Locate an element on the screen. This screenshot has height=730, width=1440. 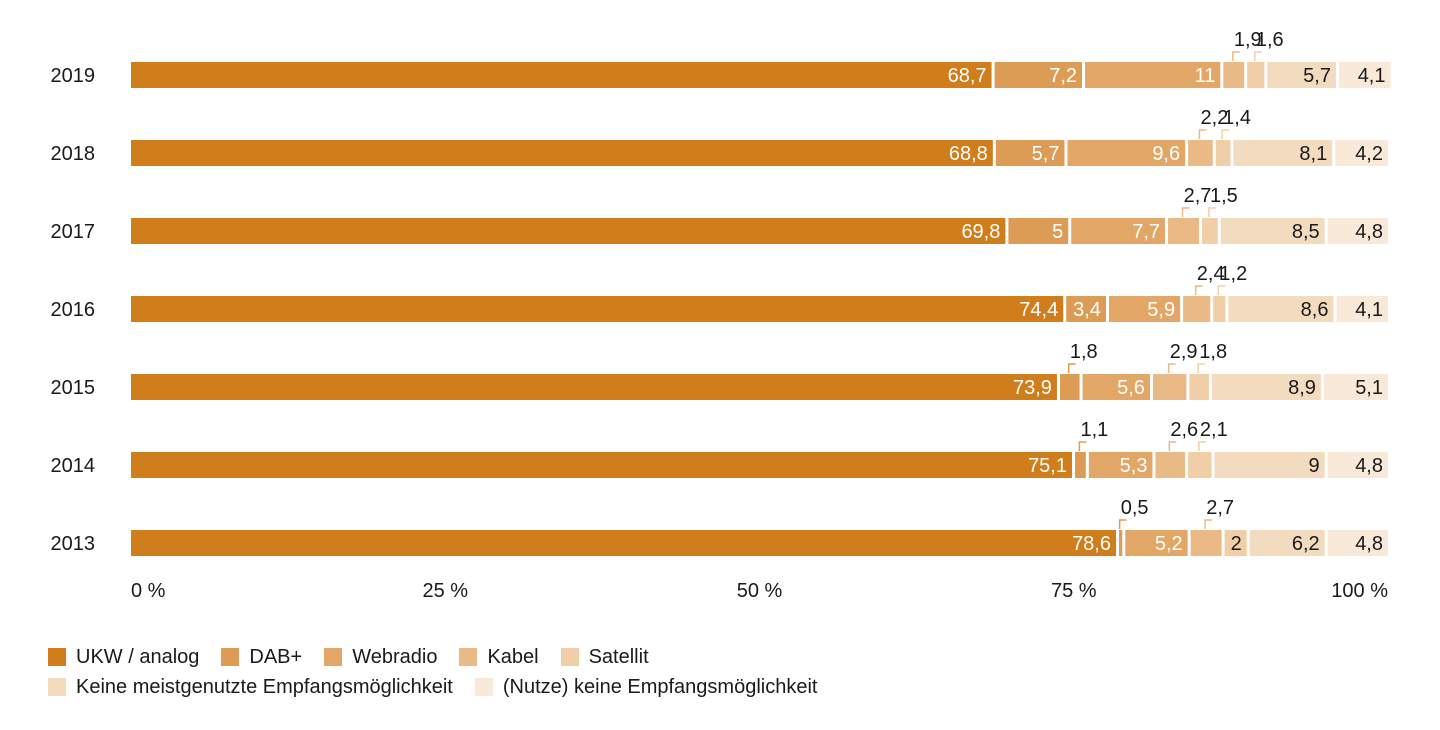
bar-nutze-keine-empfangsm-glichkeit-2018 is located at coordinates (1361, 153).